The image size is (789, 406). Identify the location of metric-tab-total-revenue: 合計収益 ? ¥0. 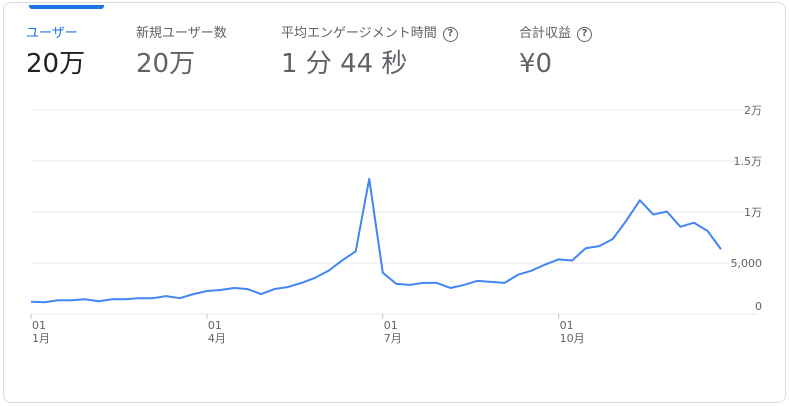
(556, 53).